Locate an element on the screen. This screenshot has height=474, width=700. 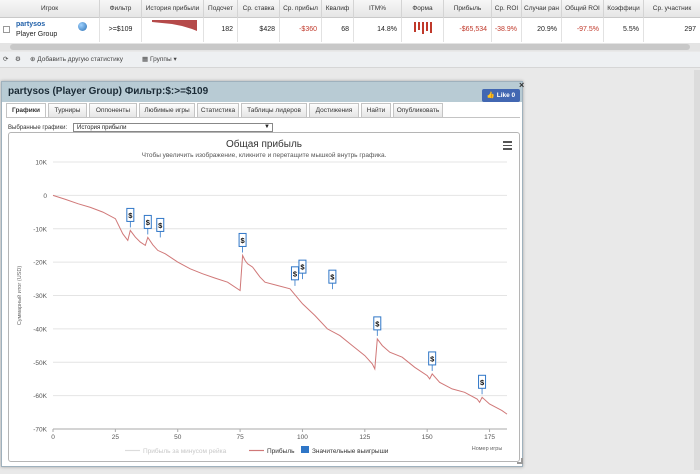
header-form: Форма is located at coordinates (423, 9).